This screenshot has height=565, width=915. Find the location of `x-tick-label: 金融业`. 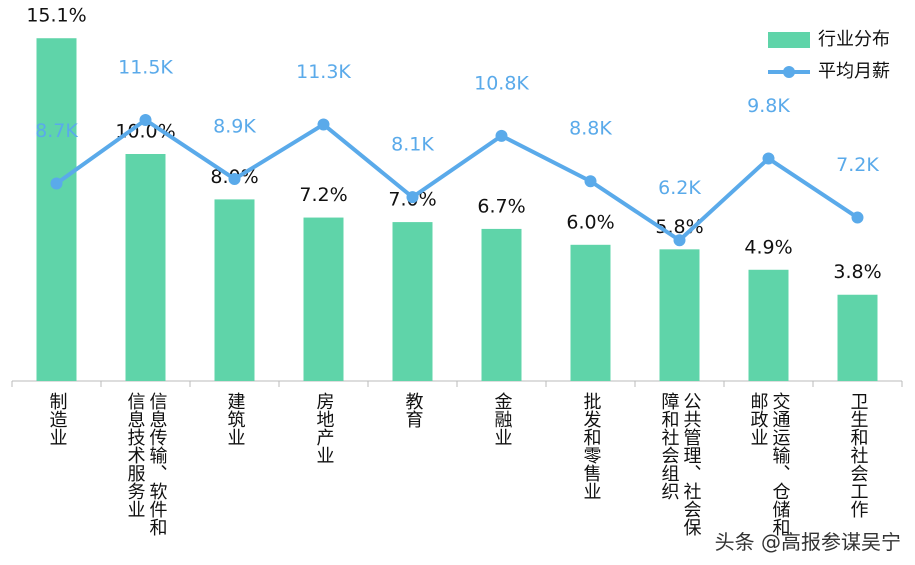

x-tick-label: 金融业 is located at coordinates (502, 419).